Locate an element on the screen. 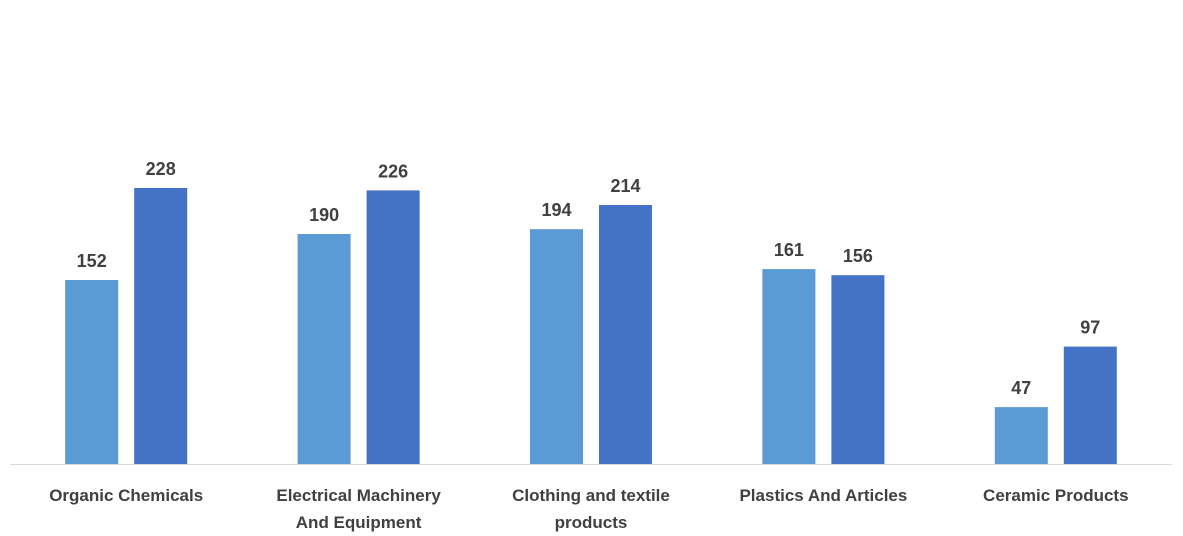 Image resolution: width=1183 pixels, height=536 pixels. category-label-line: Organic Chemicals is located at coordinates (126, 495).